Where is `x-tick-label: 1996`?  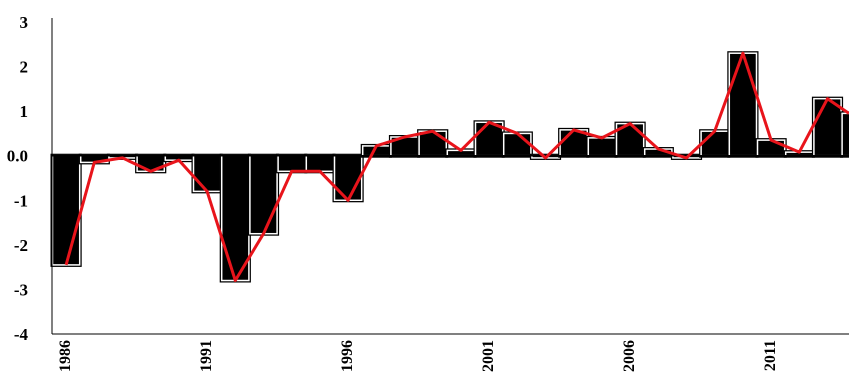 x-tick-label: 1996 is located at coordinates (347, 356).